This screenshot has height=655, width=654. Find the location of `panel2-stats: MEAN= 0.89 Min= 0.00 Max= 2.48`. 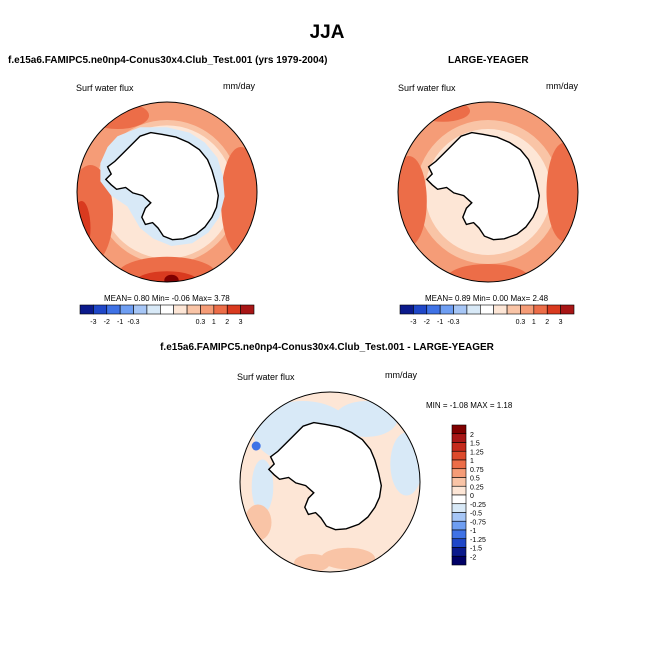

panel2-stats: MEAN= 0.89 Min= 0.00 Max= 2.48 is located at coordinates (486, 298).